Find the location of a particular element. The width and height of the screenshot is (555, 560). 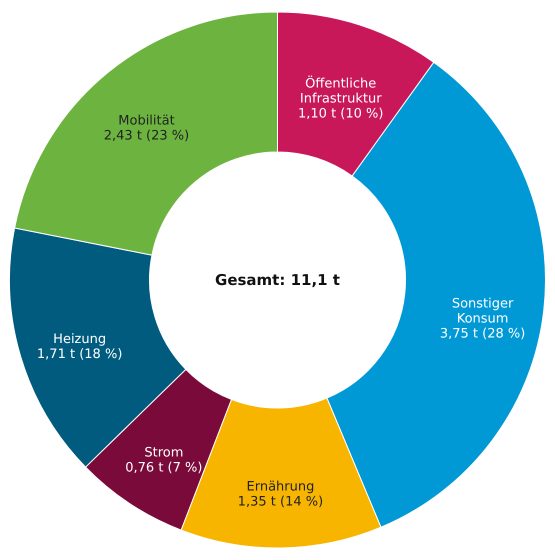

data-label: 1,71 t (18 %) is located at coordinates (79, 354).